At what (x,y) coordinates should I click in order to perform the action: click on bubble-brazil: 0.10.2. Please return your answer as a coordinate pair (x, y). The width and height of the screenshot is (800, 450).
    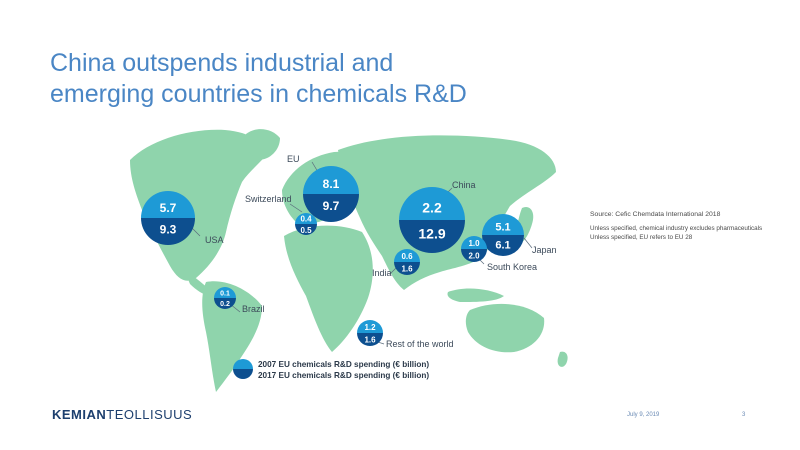
    Looking at the image, I should click on (225, 298).